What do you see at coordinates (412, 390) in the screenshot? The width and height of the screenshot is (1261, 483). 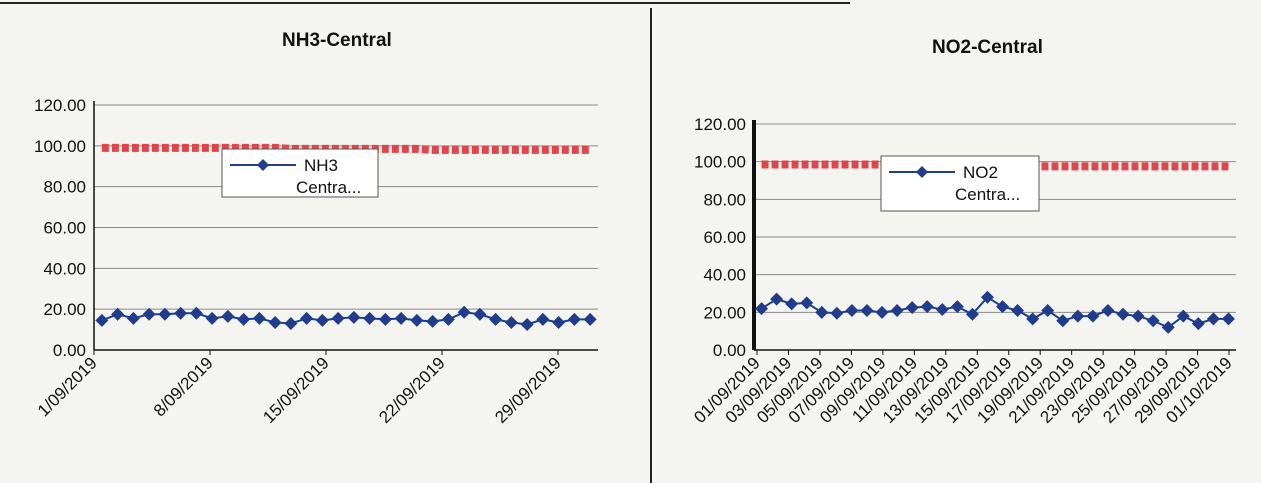 I see `x-tick-label: 22/09/2019` at bounding box center [412, 390].